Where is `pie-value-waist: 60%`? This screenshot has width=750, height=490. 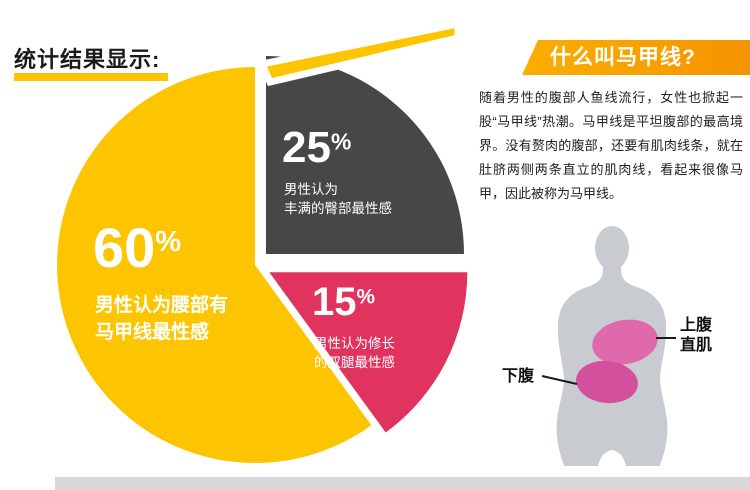
pie-value-waist: 60% is located at coordinates (137, 248).